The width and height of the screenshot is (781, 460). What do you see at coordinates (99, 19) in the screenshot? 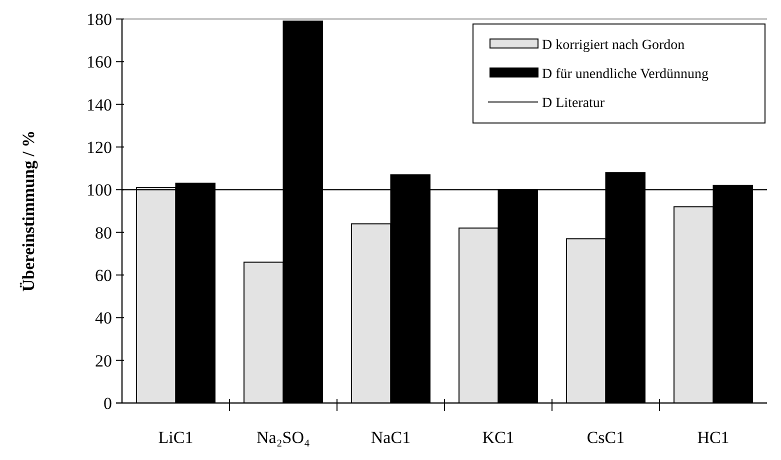
I see `y-tick-label: 180` at bounding box center [99, 19].